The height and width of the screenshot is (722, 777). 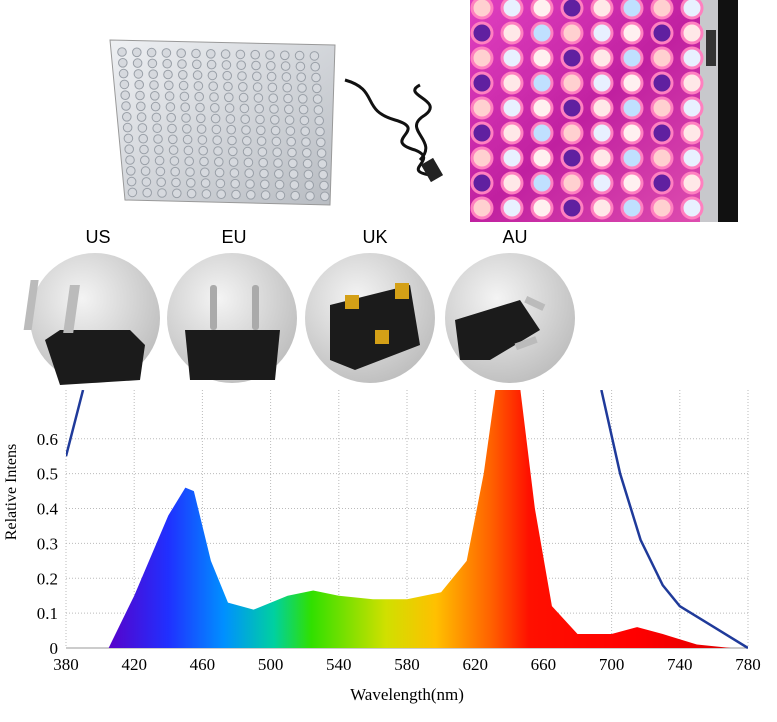 I want to click on plug-label: UK, so click(x=374, y=237).